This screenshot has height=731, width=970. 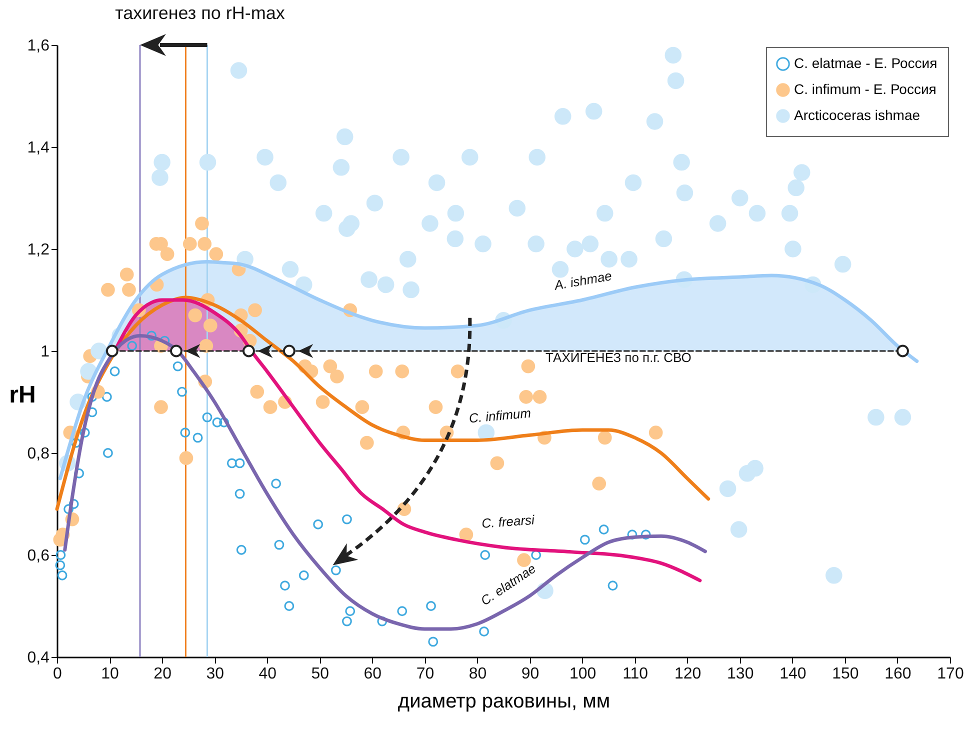 What do you see at coordinates (38, 556) in the screenshot?
I see `y-tick-label: 0,6` at bounding box center [38, 556].